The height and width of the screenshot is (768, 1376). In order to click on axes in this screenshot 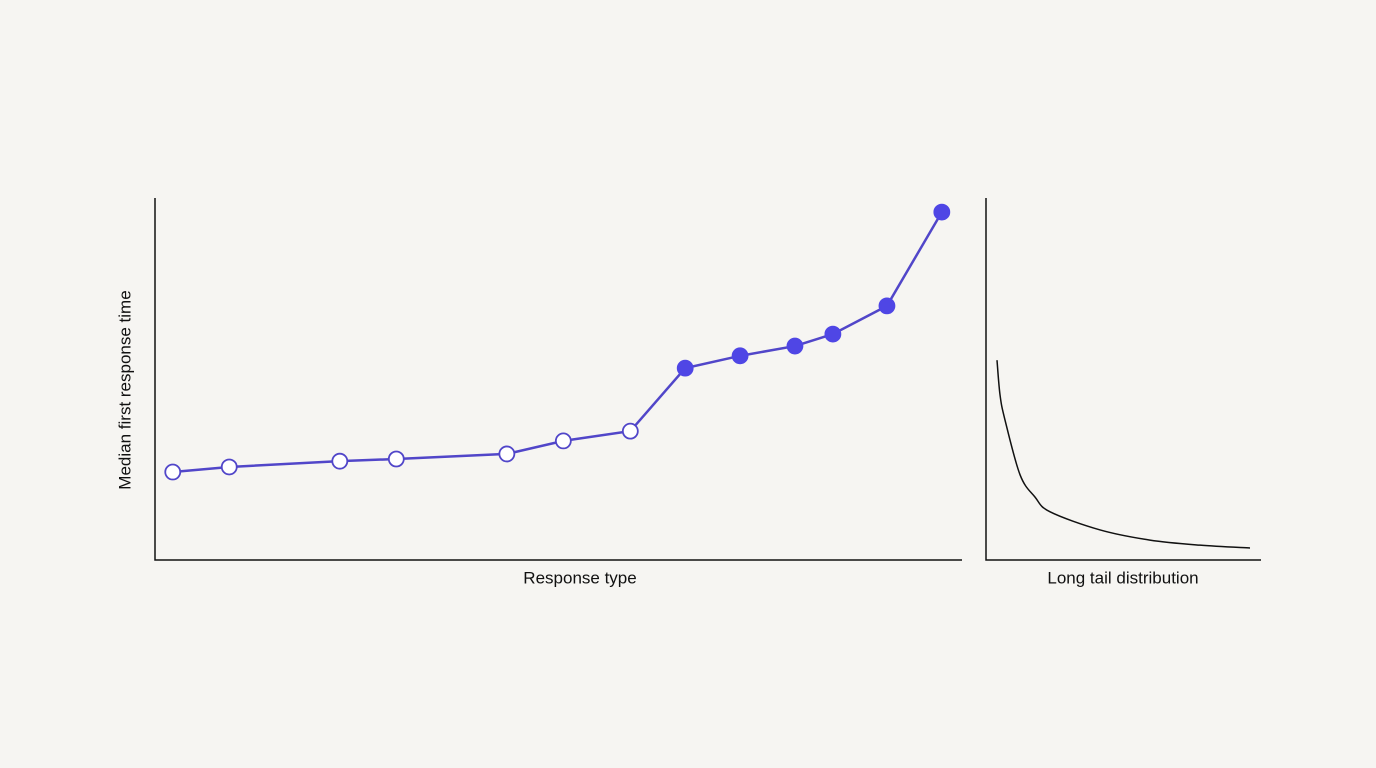, I will do `click(1123, 379)`.